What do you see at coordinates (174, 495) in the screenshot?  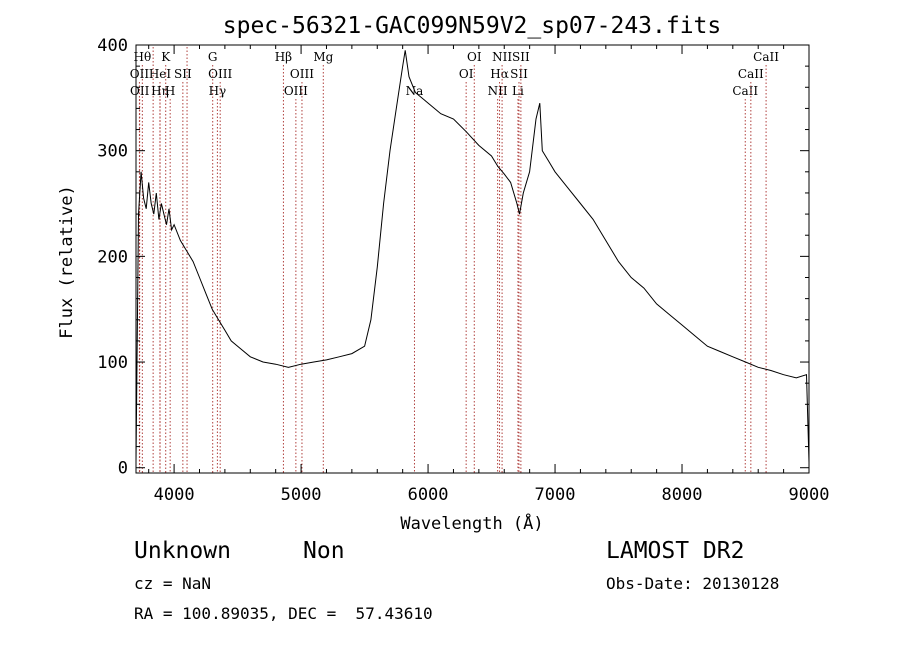 I see `x-tick-label: 4000` at bounding box center [174, 495].